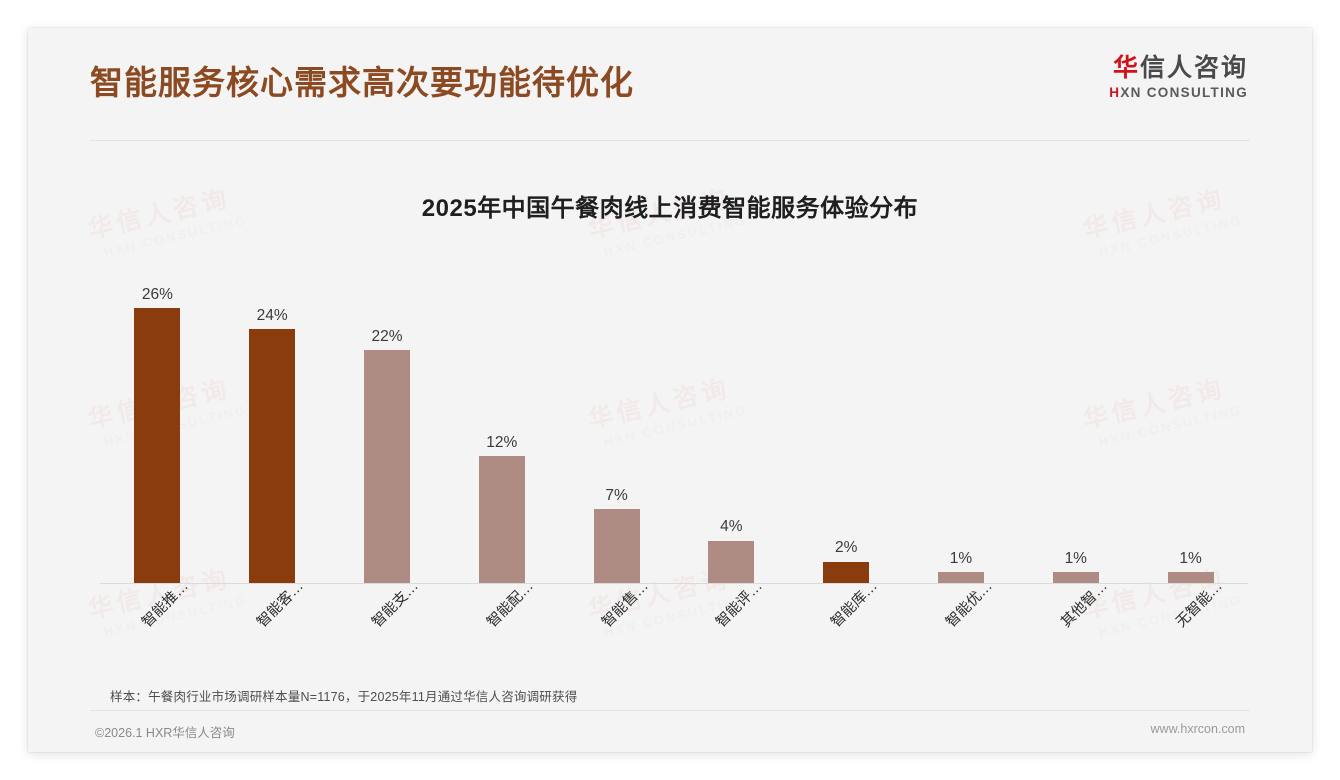  Describe the element at coordinates (670, 140) in the screenshot. I see `header-divider` at that location.